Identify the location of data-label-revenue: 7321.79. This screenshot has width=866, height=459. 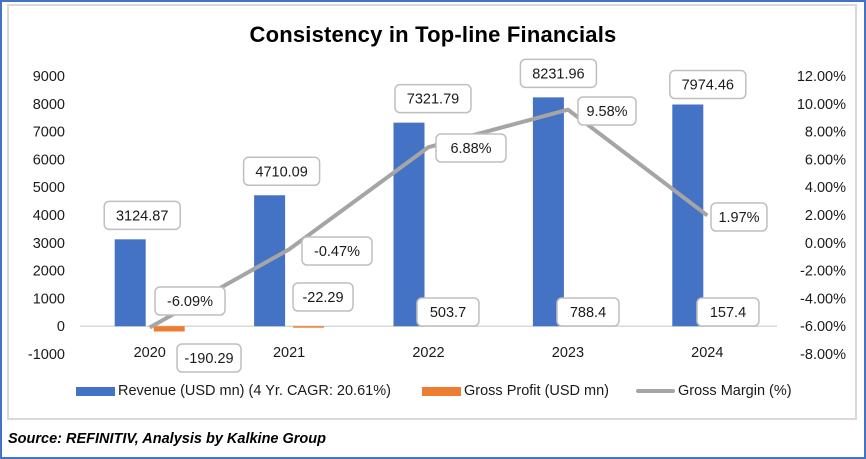
(433, 98).